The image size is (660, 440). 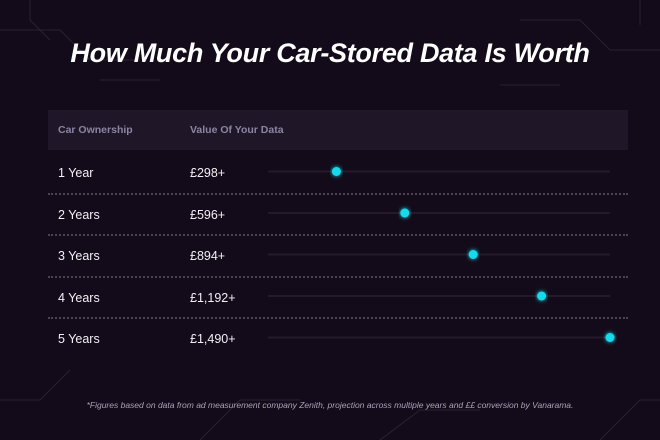 I want to click on category-label: 2 Years, so click(x=79, y=214).